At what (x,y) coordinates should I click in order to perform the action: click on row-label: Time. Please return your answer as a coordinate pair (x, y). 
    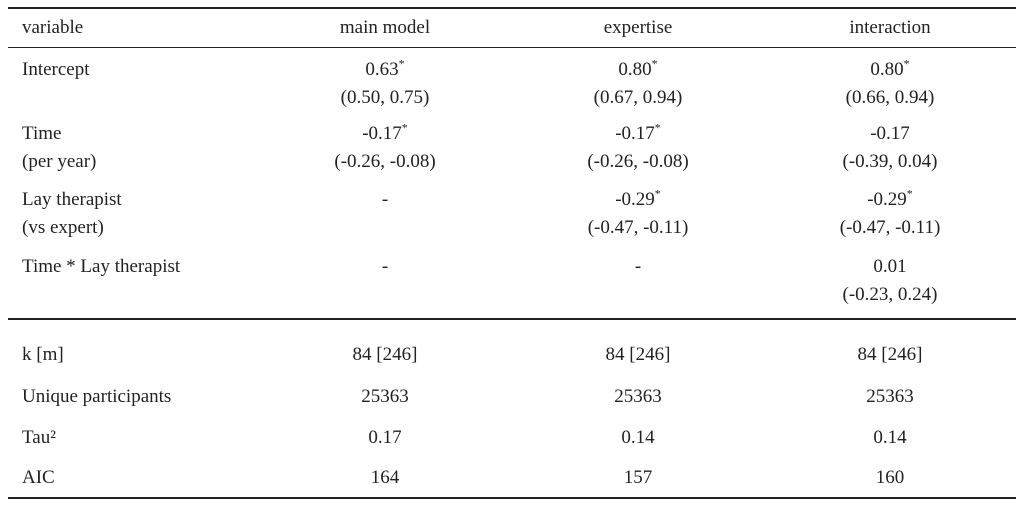
    Looking at the image, I should click on (42, 133).